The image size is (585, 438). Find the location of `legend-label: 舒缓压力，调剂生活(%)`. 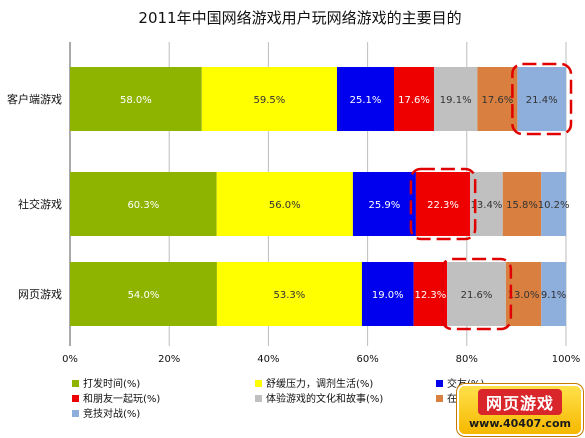

legend-label: 舒缓压力，调剂生活(%) is located at coordinates (319, 383).